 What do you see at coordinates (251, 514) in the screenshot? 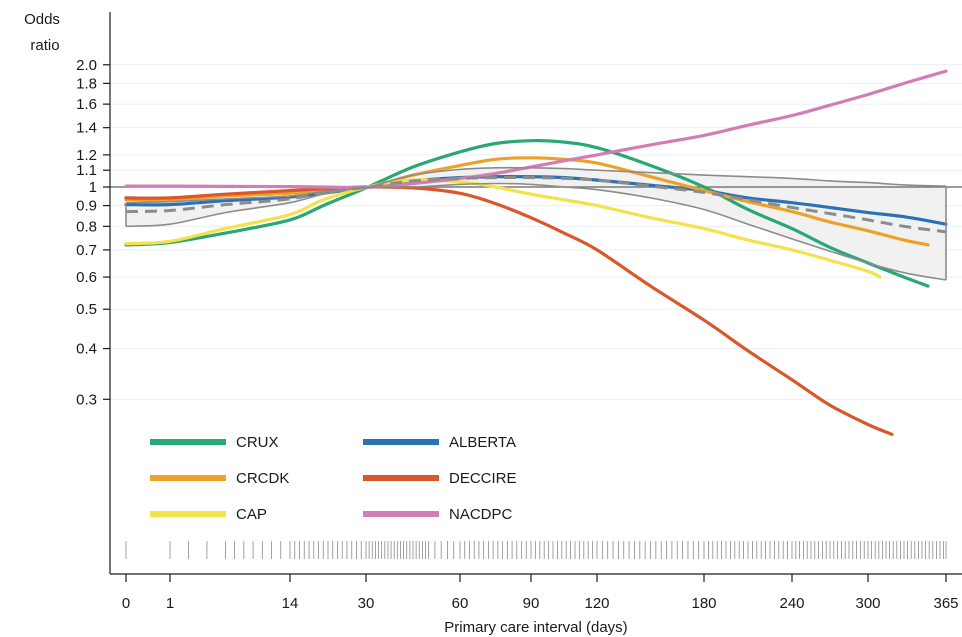
I see `legend-label-cap: CAP` at bounding box center [251, 514].